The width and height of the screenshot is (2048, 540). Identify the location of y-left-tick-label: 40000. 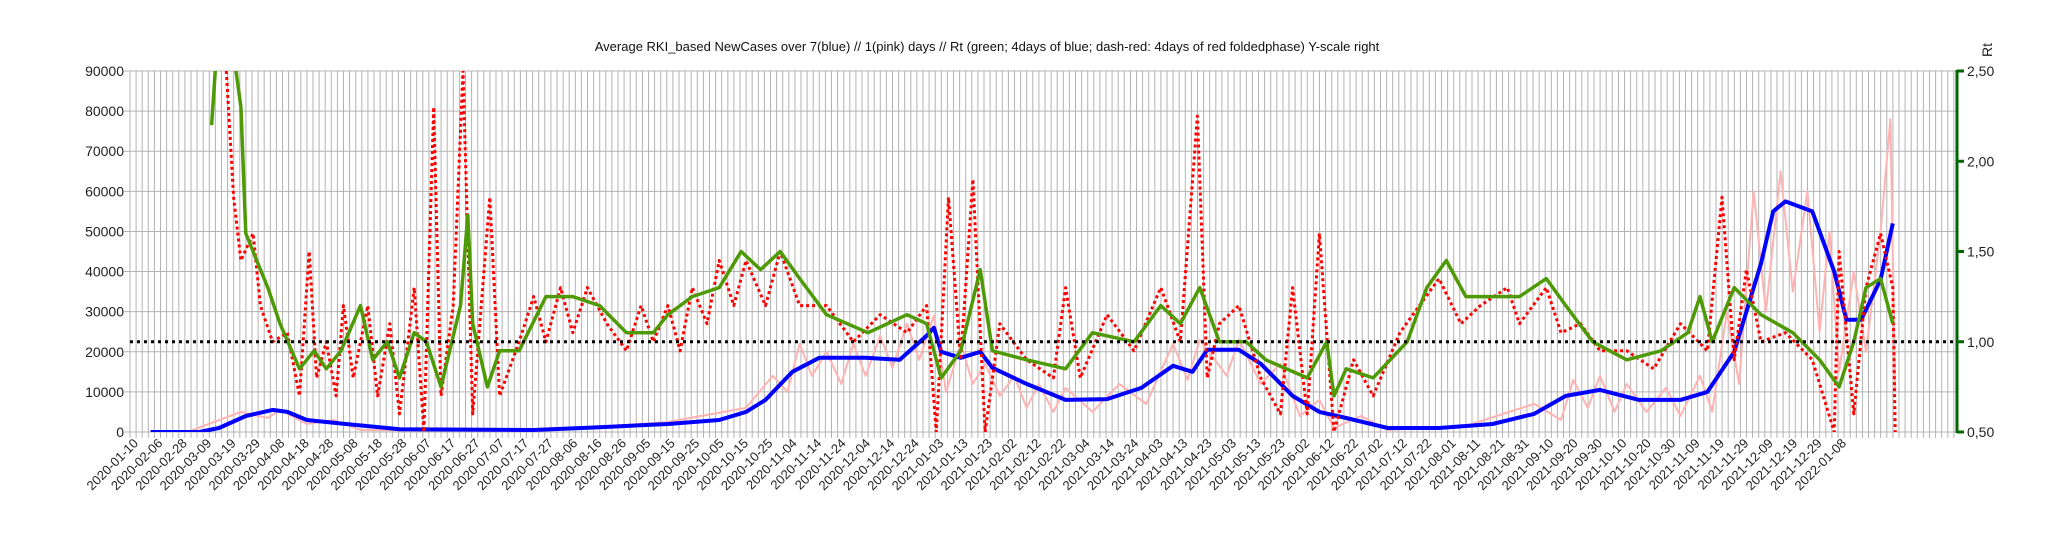
(104, 272).